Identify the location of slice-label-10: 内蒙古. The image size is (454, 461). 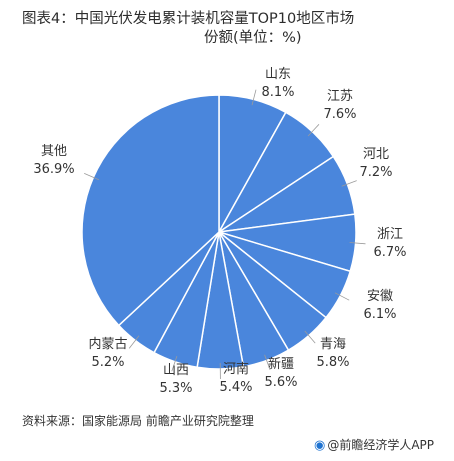
(107, 344).